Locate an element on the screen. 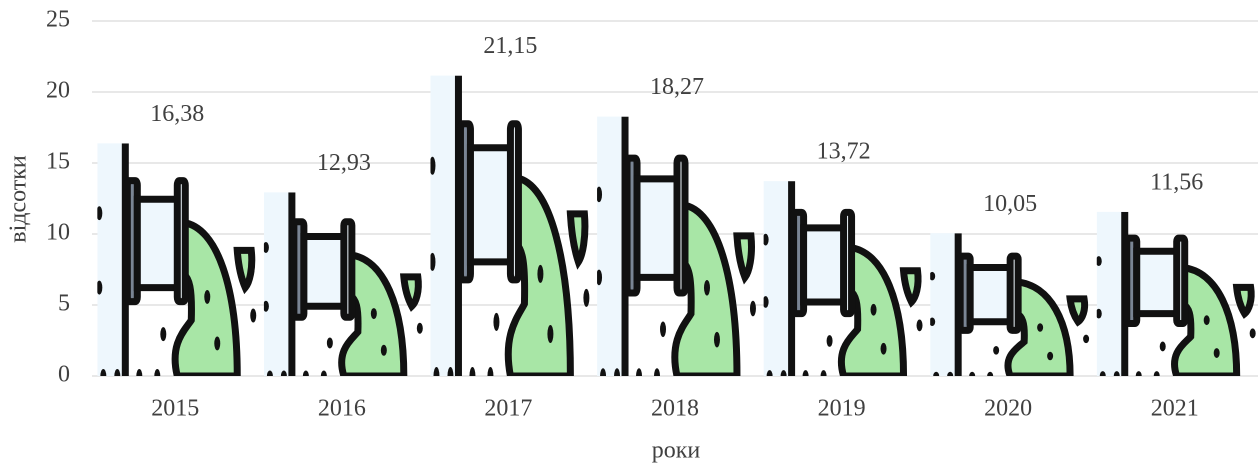 The width and height of the screenshot is (1260, 467). y-axis-title: відсотки is located at coordinates (19, 199).